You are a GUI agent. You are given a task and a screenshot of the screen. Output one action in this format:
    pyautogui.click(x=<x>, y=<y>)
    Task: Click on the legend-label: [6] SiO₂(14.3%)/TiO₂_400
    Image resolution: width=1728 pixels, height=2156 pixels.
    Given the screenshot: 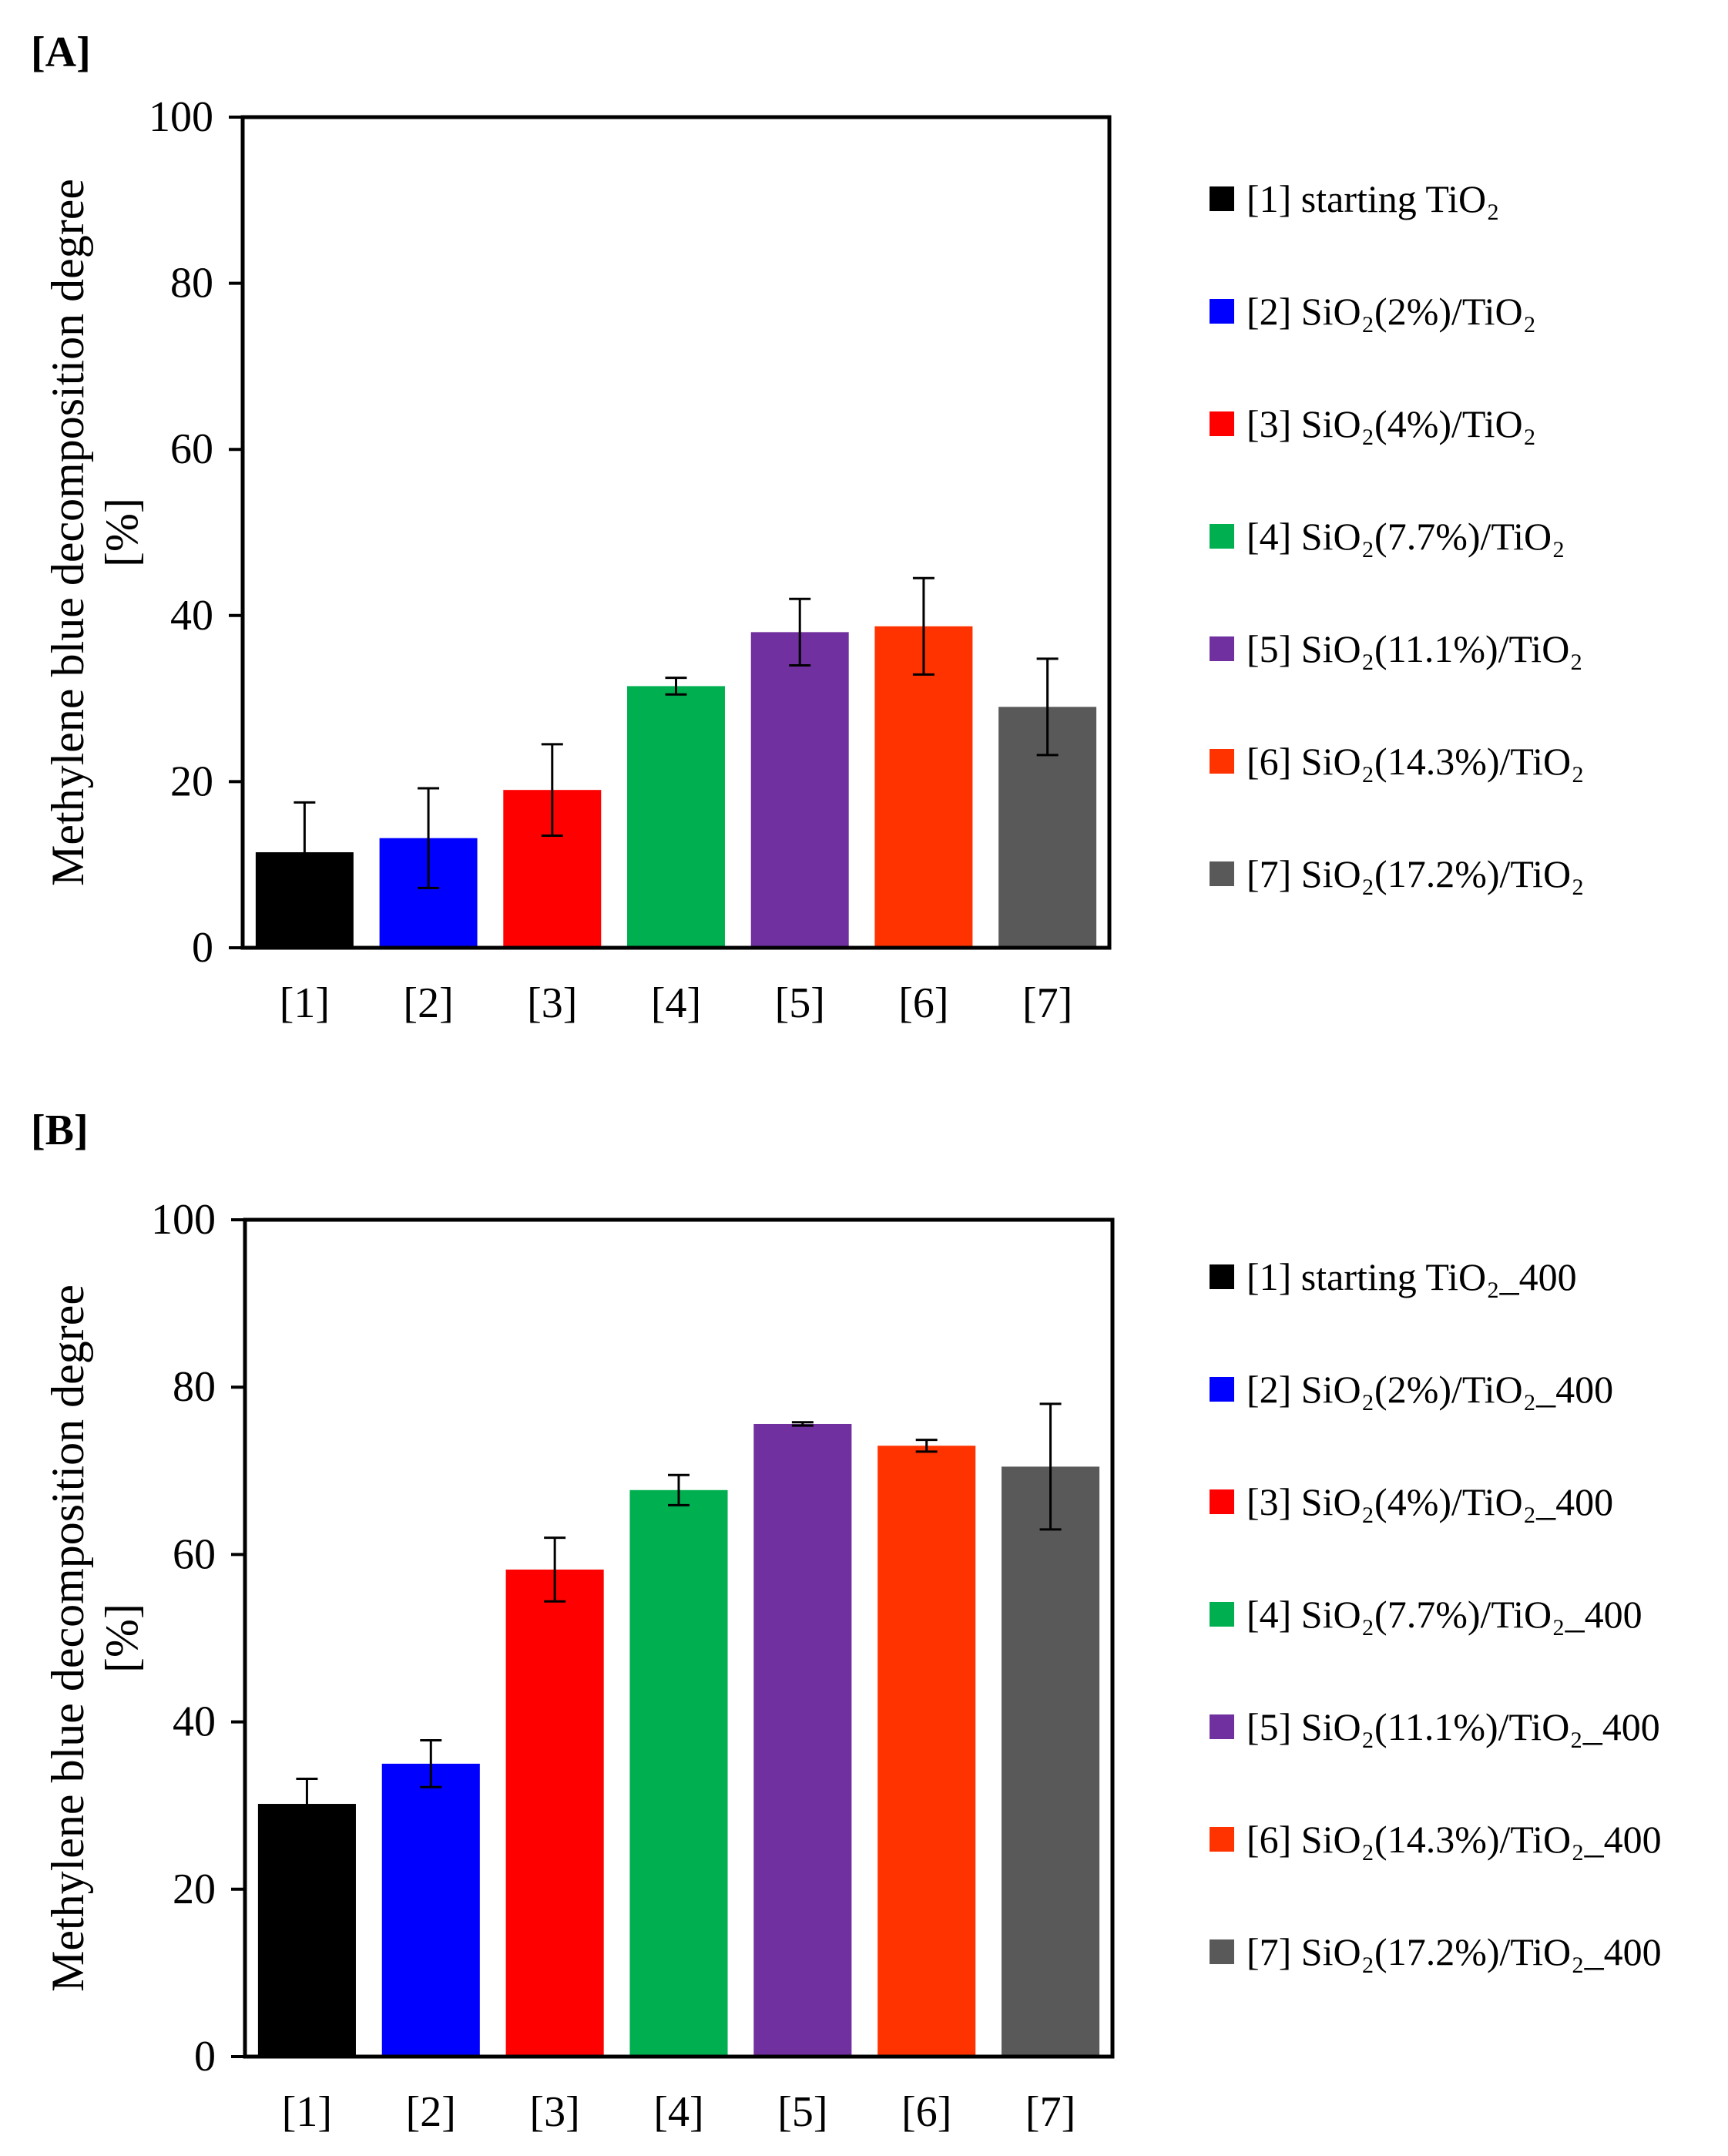 What is the action you would take?
    pyautogui.click(x=1454, y=1839)
    